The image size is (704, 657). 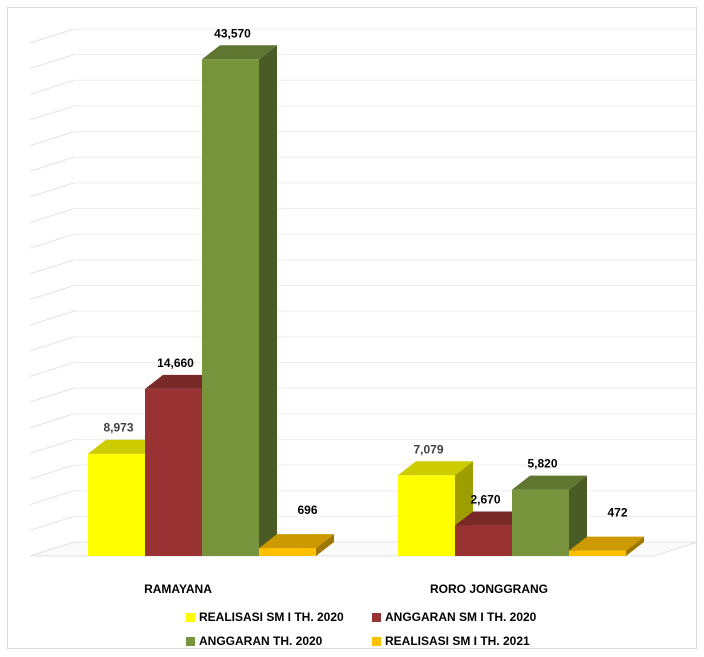 I want to click on legend-label: REALISASI SM I TH. 2021, so click(x=457, y=641).